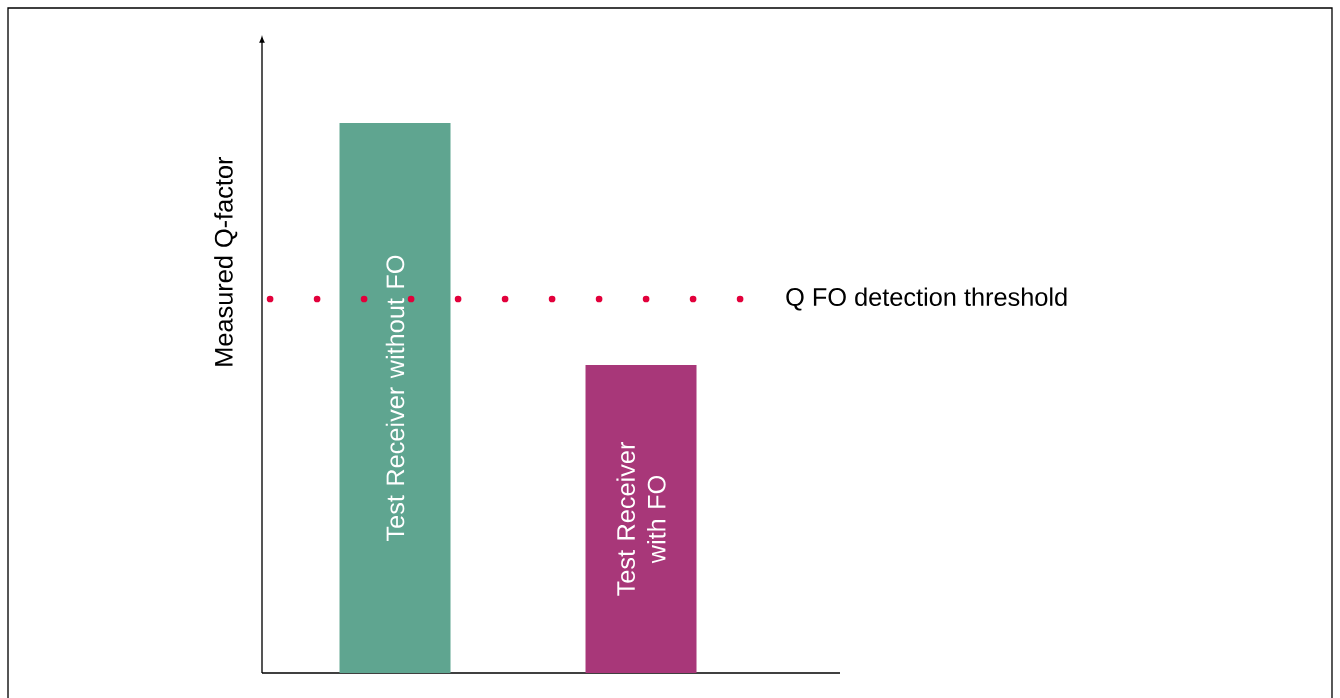 The width and height of the screenshot is (1340, 698). I want to click on x-tick-label: Test Receiver with FO, so click(641, 519).